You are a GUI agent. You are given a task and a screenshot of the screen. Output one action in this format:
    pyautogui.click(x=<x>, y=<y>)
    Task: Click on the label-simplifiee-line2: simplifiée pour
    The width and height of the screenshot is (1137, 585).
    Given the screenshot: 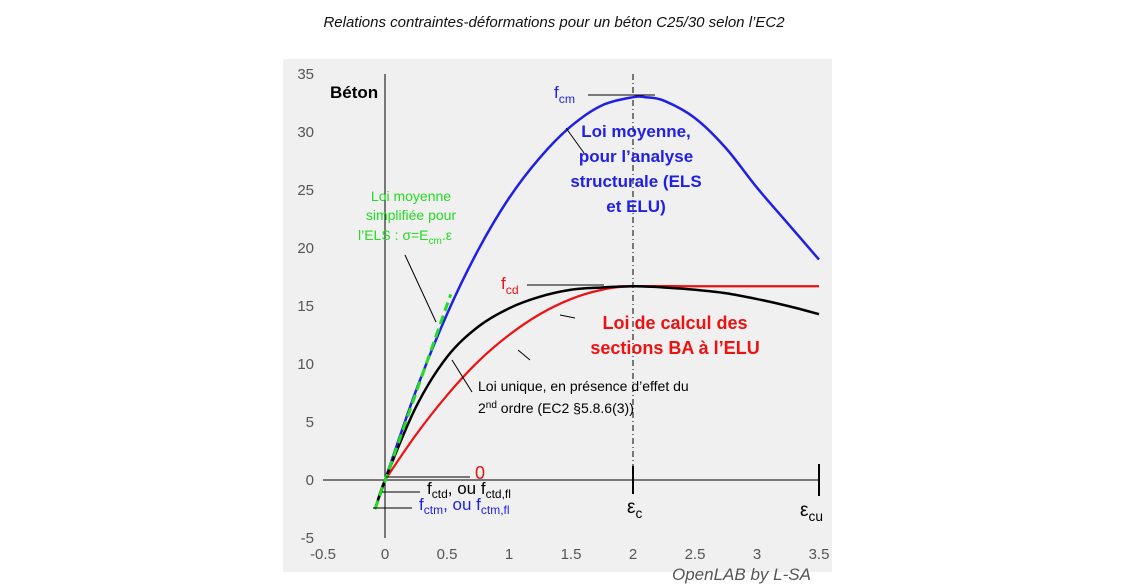 What is the action you would take?
    pyautogui.click(x=411, y=215)
    